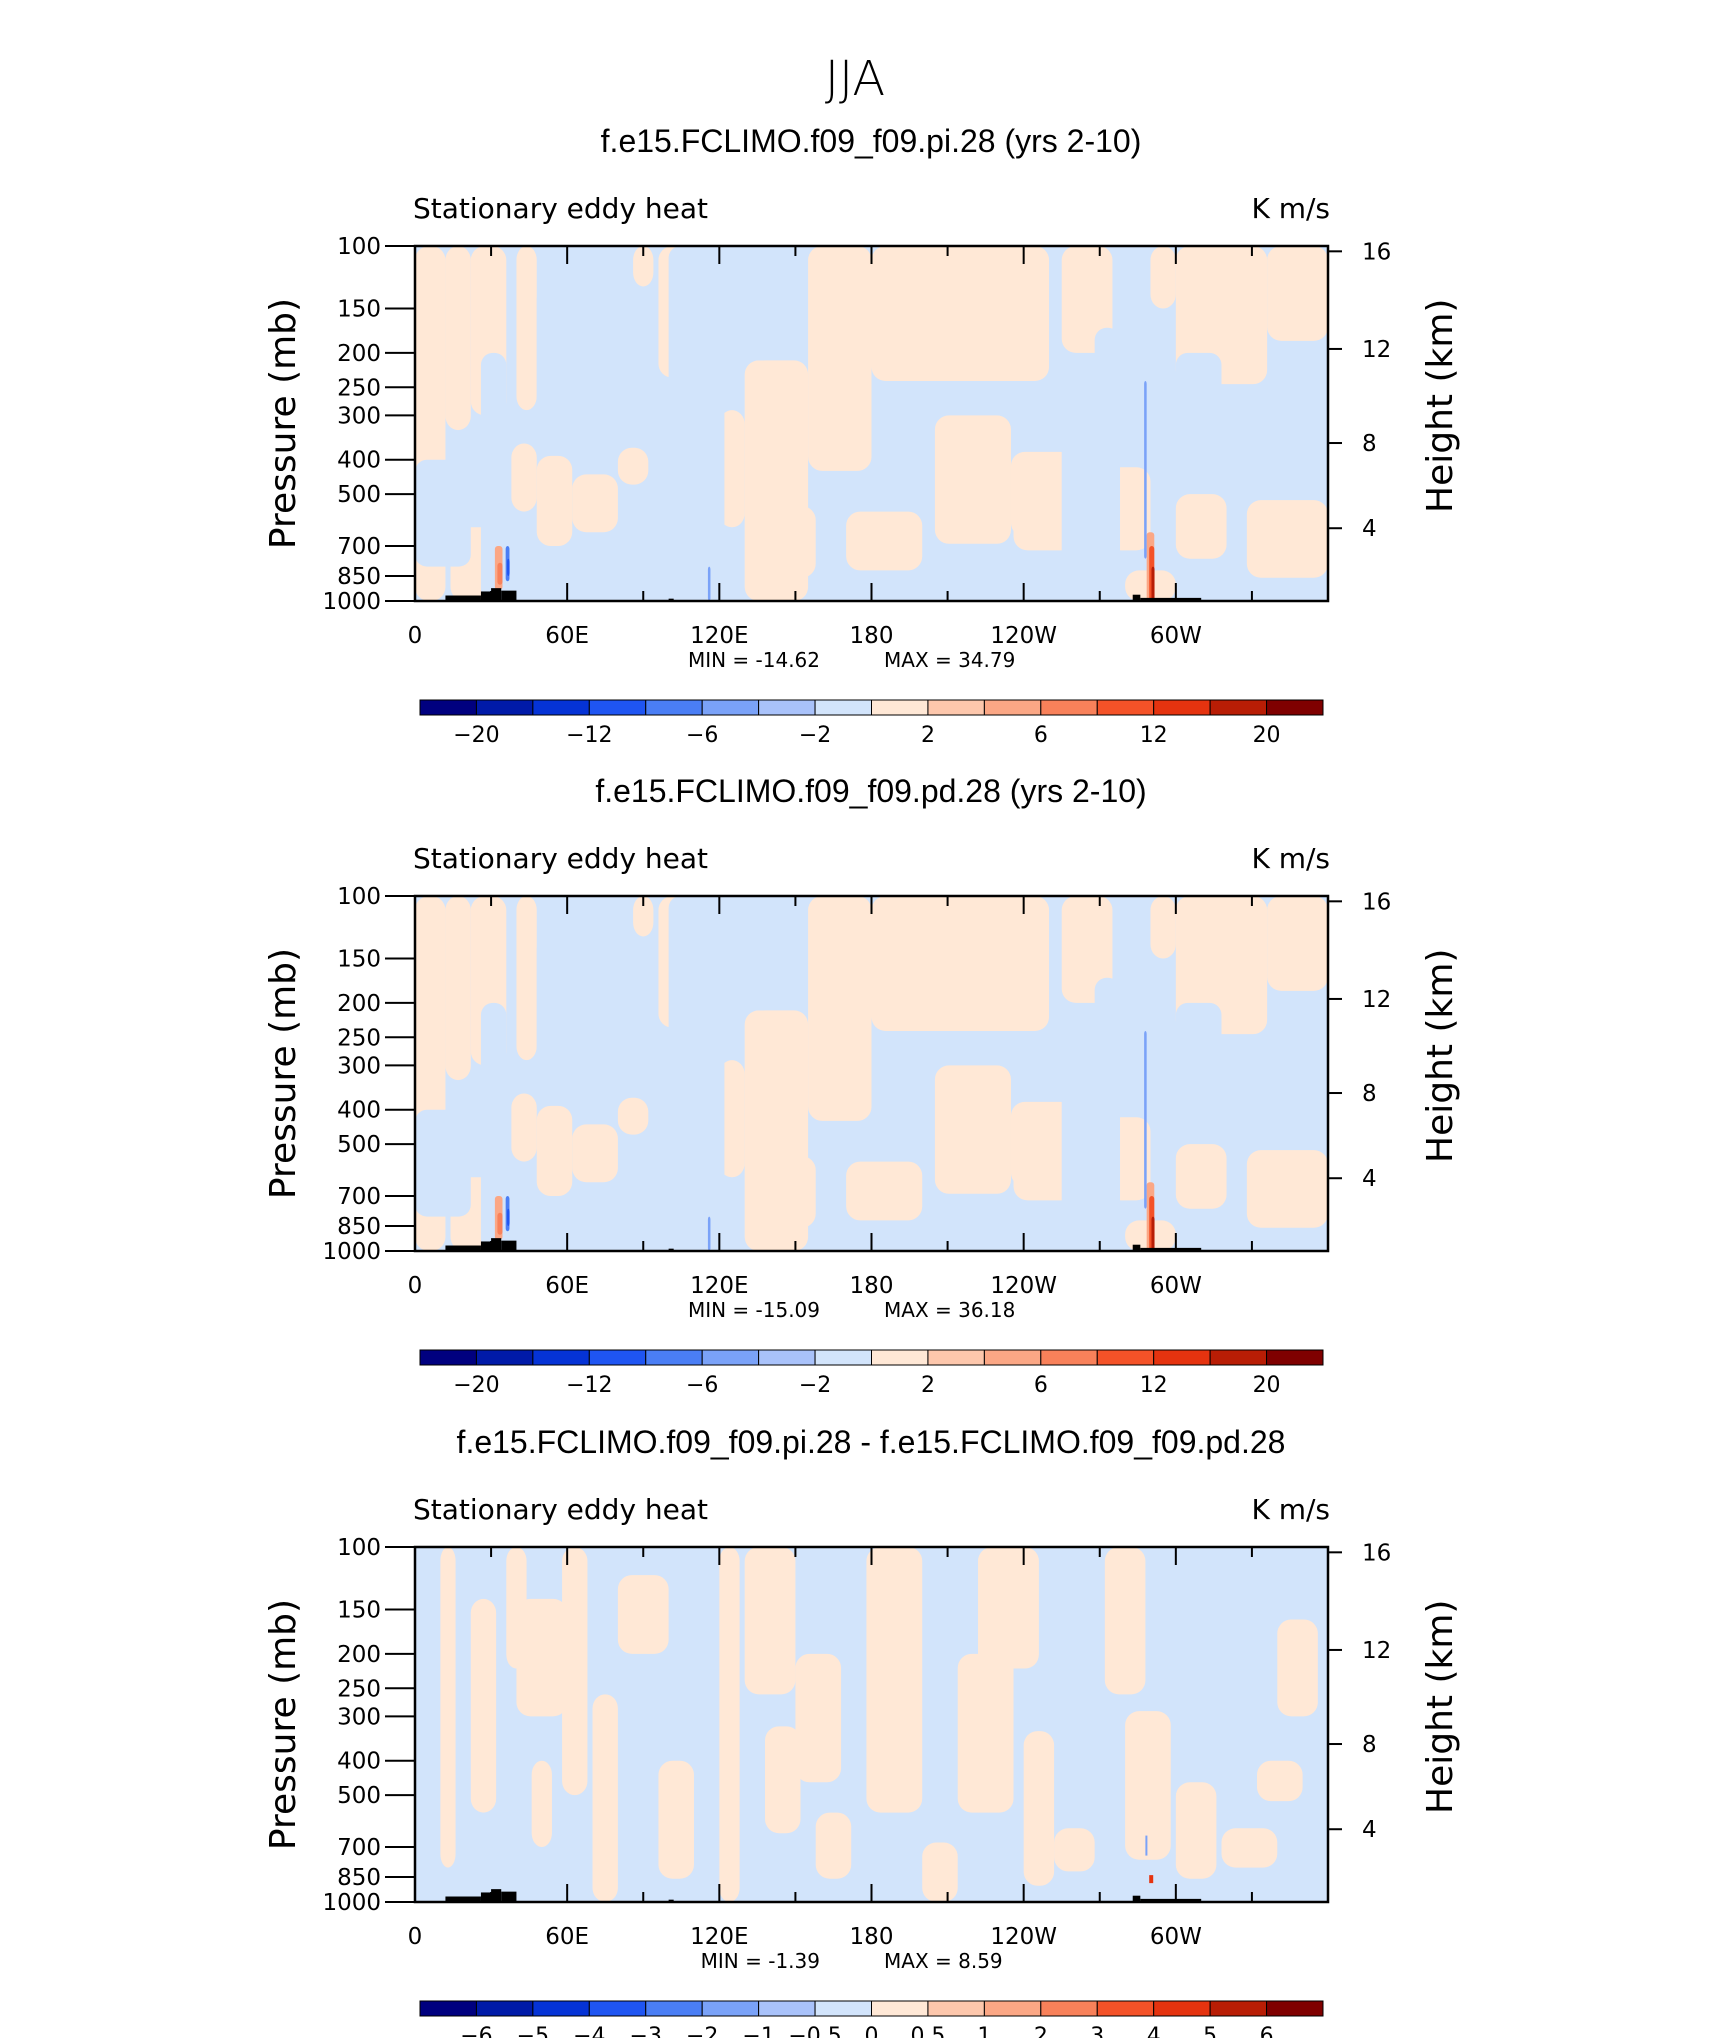 The image size is (1710, 2038). What do you see at coordinates (1023, 636) in the screenshot?
I see `x-tick-label: 120W` at bounding box center [1023, 636].